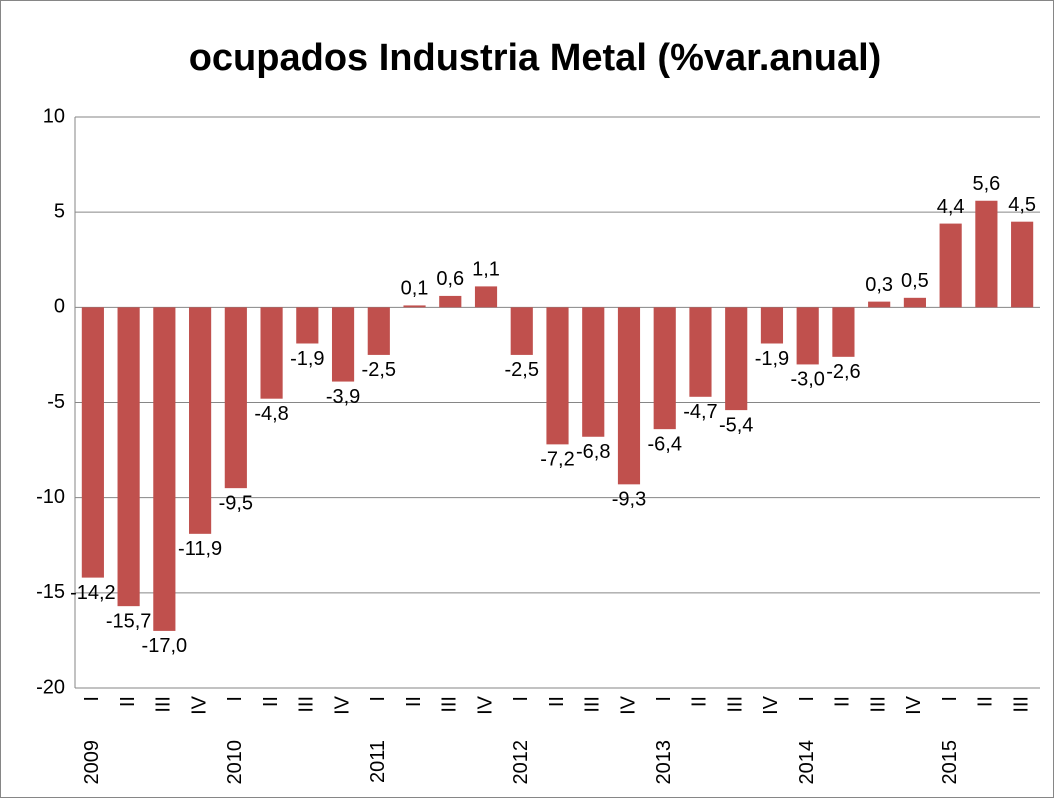  I want to click on data-label: 1,1, so click(486, 270).